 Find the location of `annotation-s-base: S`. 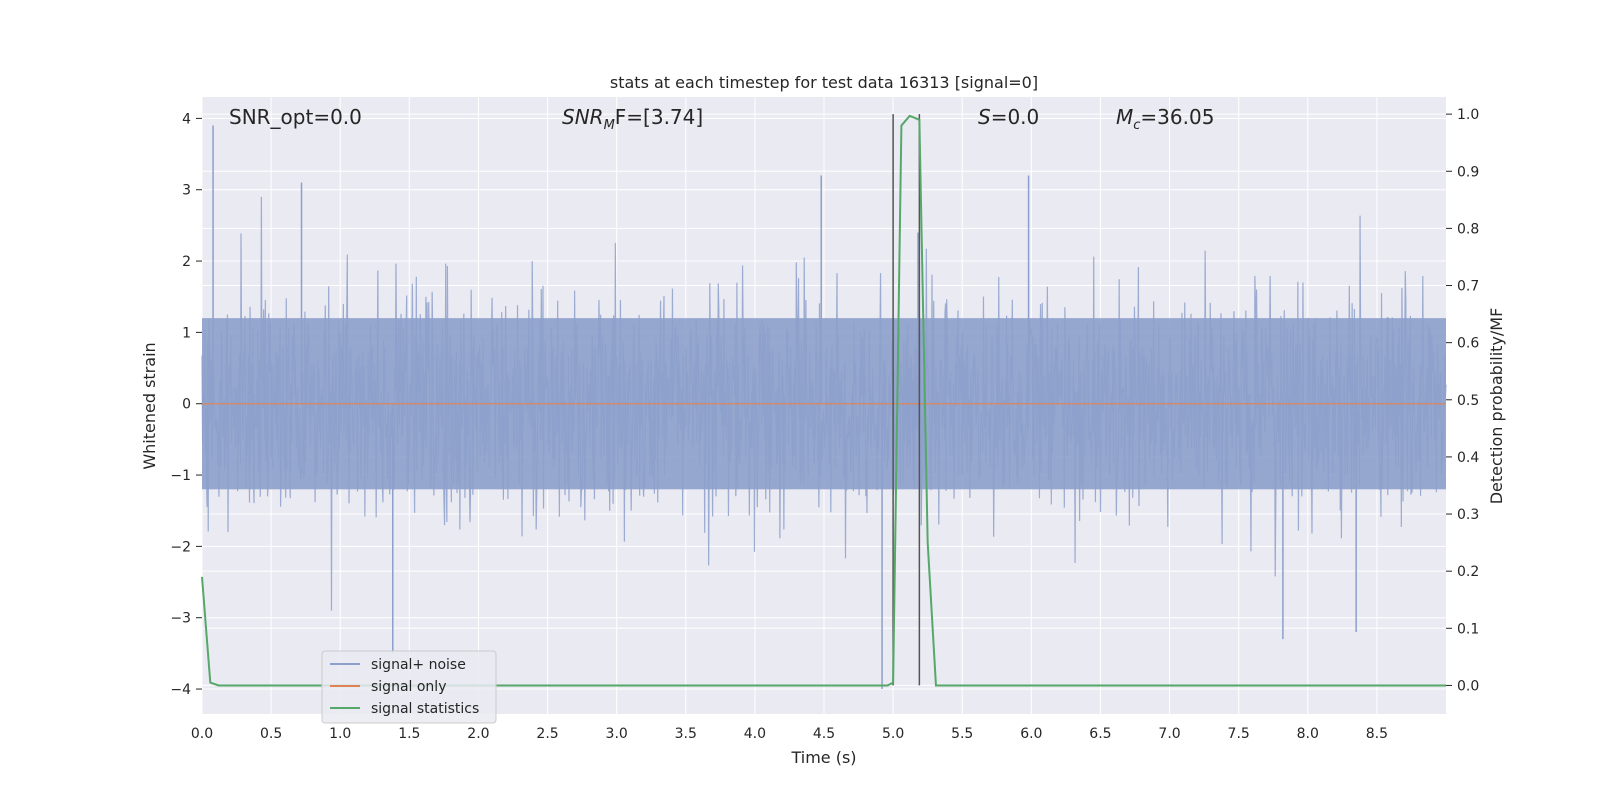

annotation-s-base: S is located at coordinates (984, 117).